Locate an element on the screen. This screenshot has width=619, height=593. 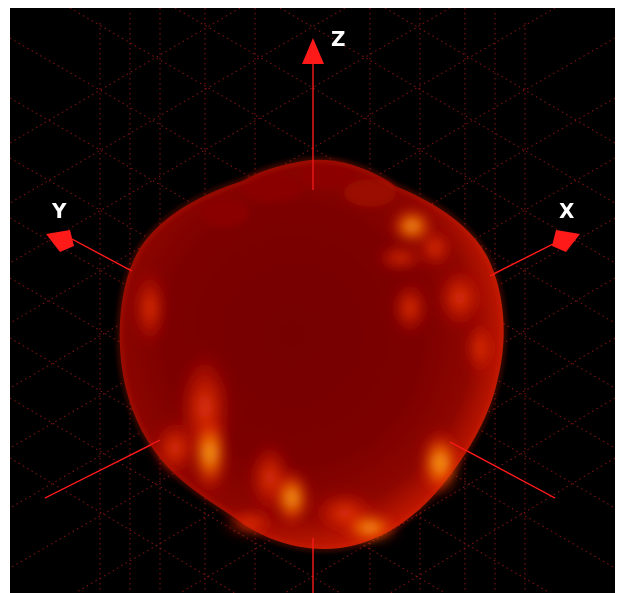
z-axis-label: Z is located at coordinates (338, 39).